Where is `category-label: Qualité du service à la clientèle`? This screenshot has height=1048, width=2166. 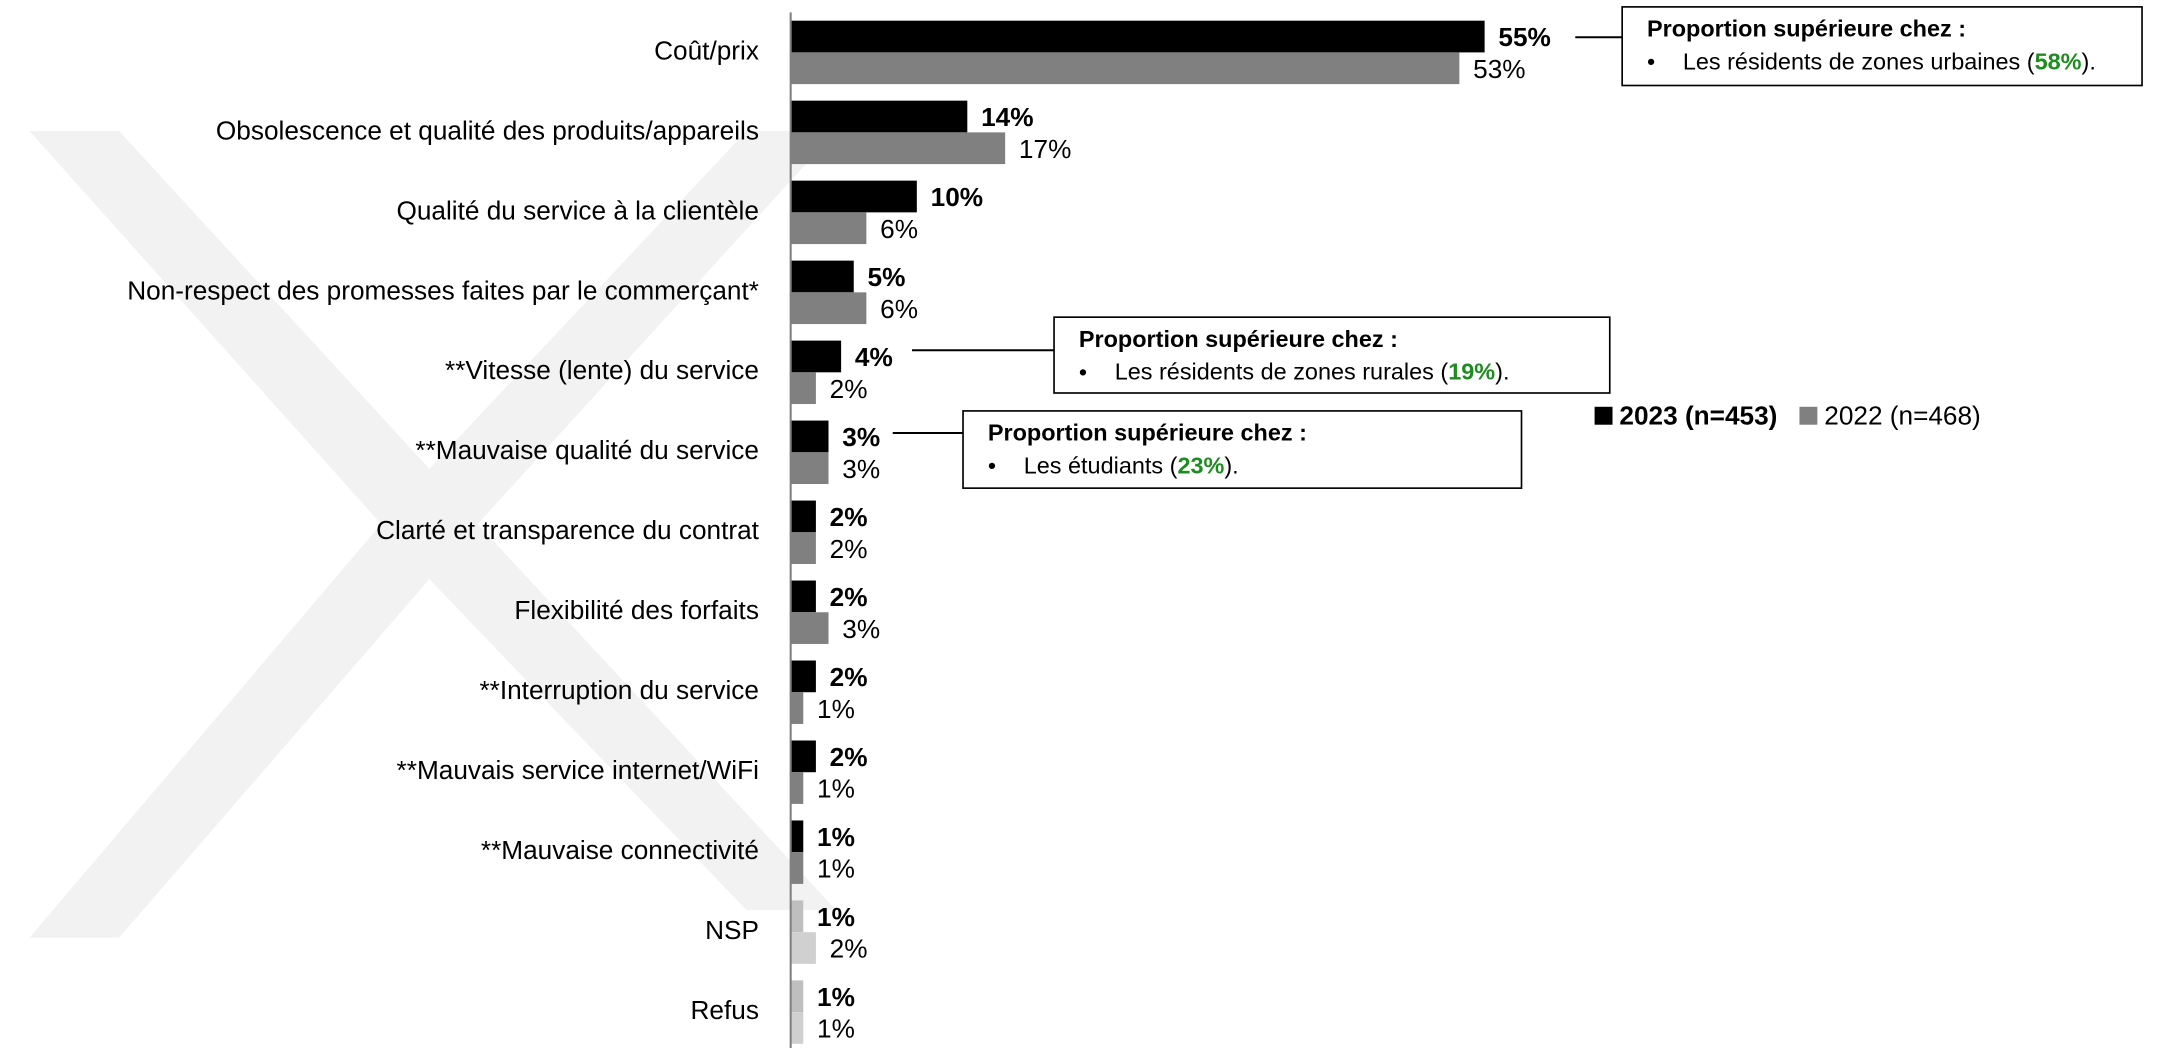 category-label: Qualité du service à la clientèle is located at coordinates (577, 210).